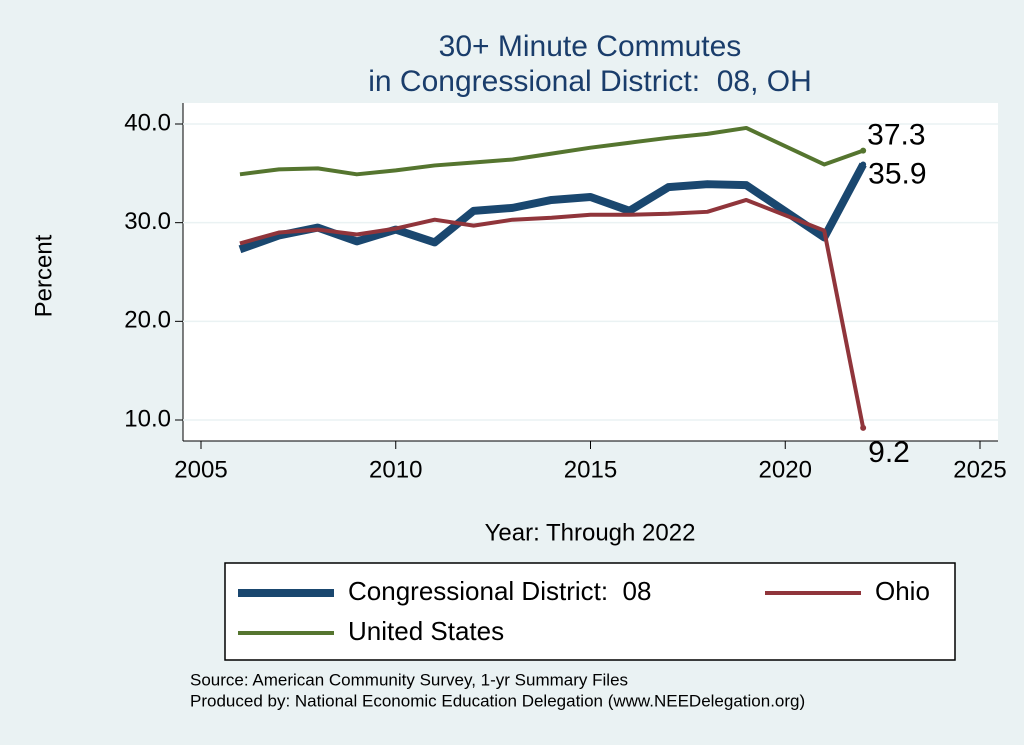  What do you see at coordinates (590, 469) in the screenshot?
I see `x-tick-label: 2015` at bounding box center [590, 469].